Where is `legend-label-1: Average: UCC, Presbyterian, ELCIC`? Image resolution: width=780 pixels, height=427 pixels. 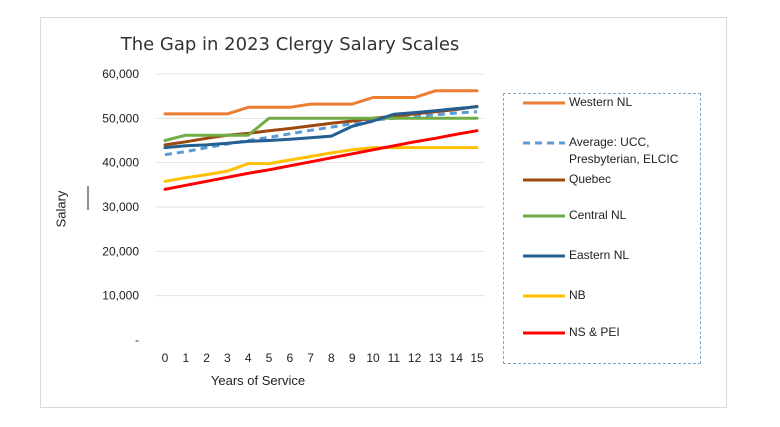 legend-label-1: Average: UCC, Presbyterian, ELCIC is located at coordinates (624, 150).